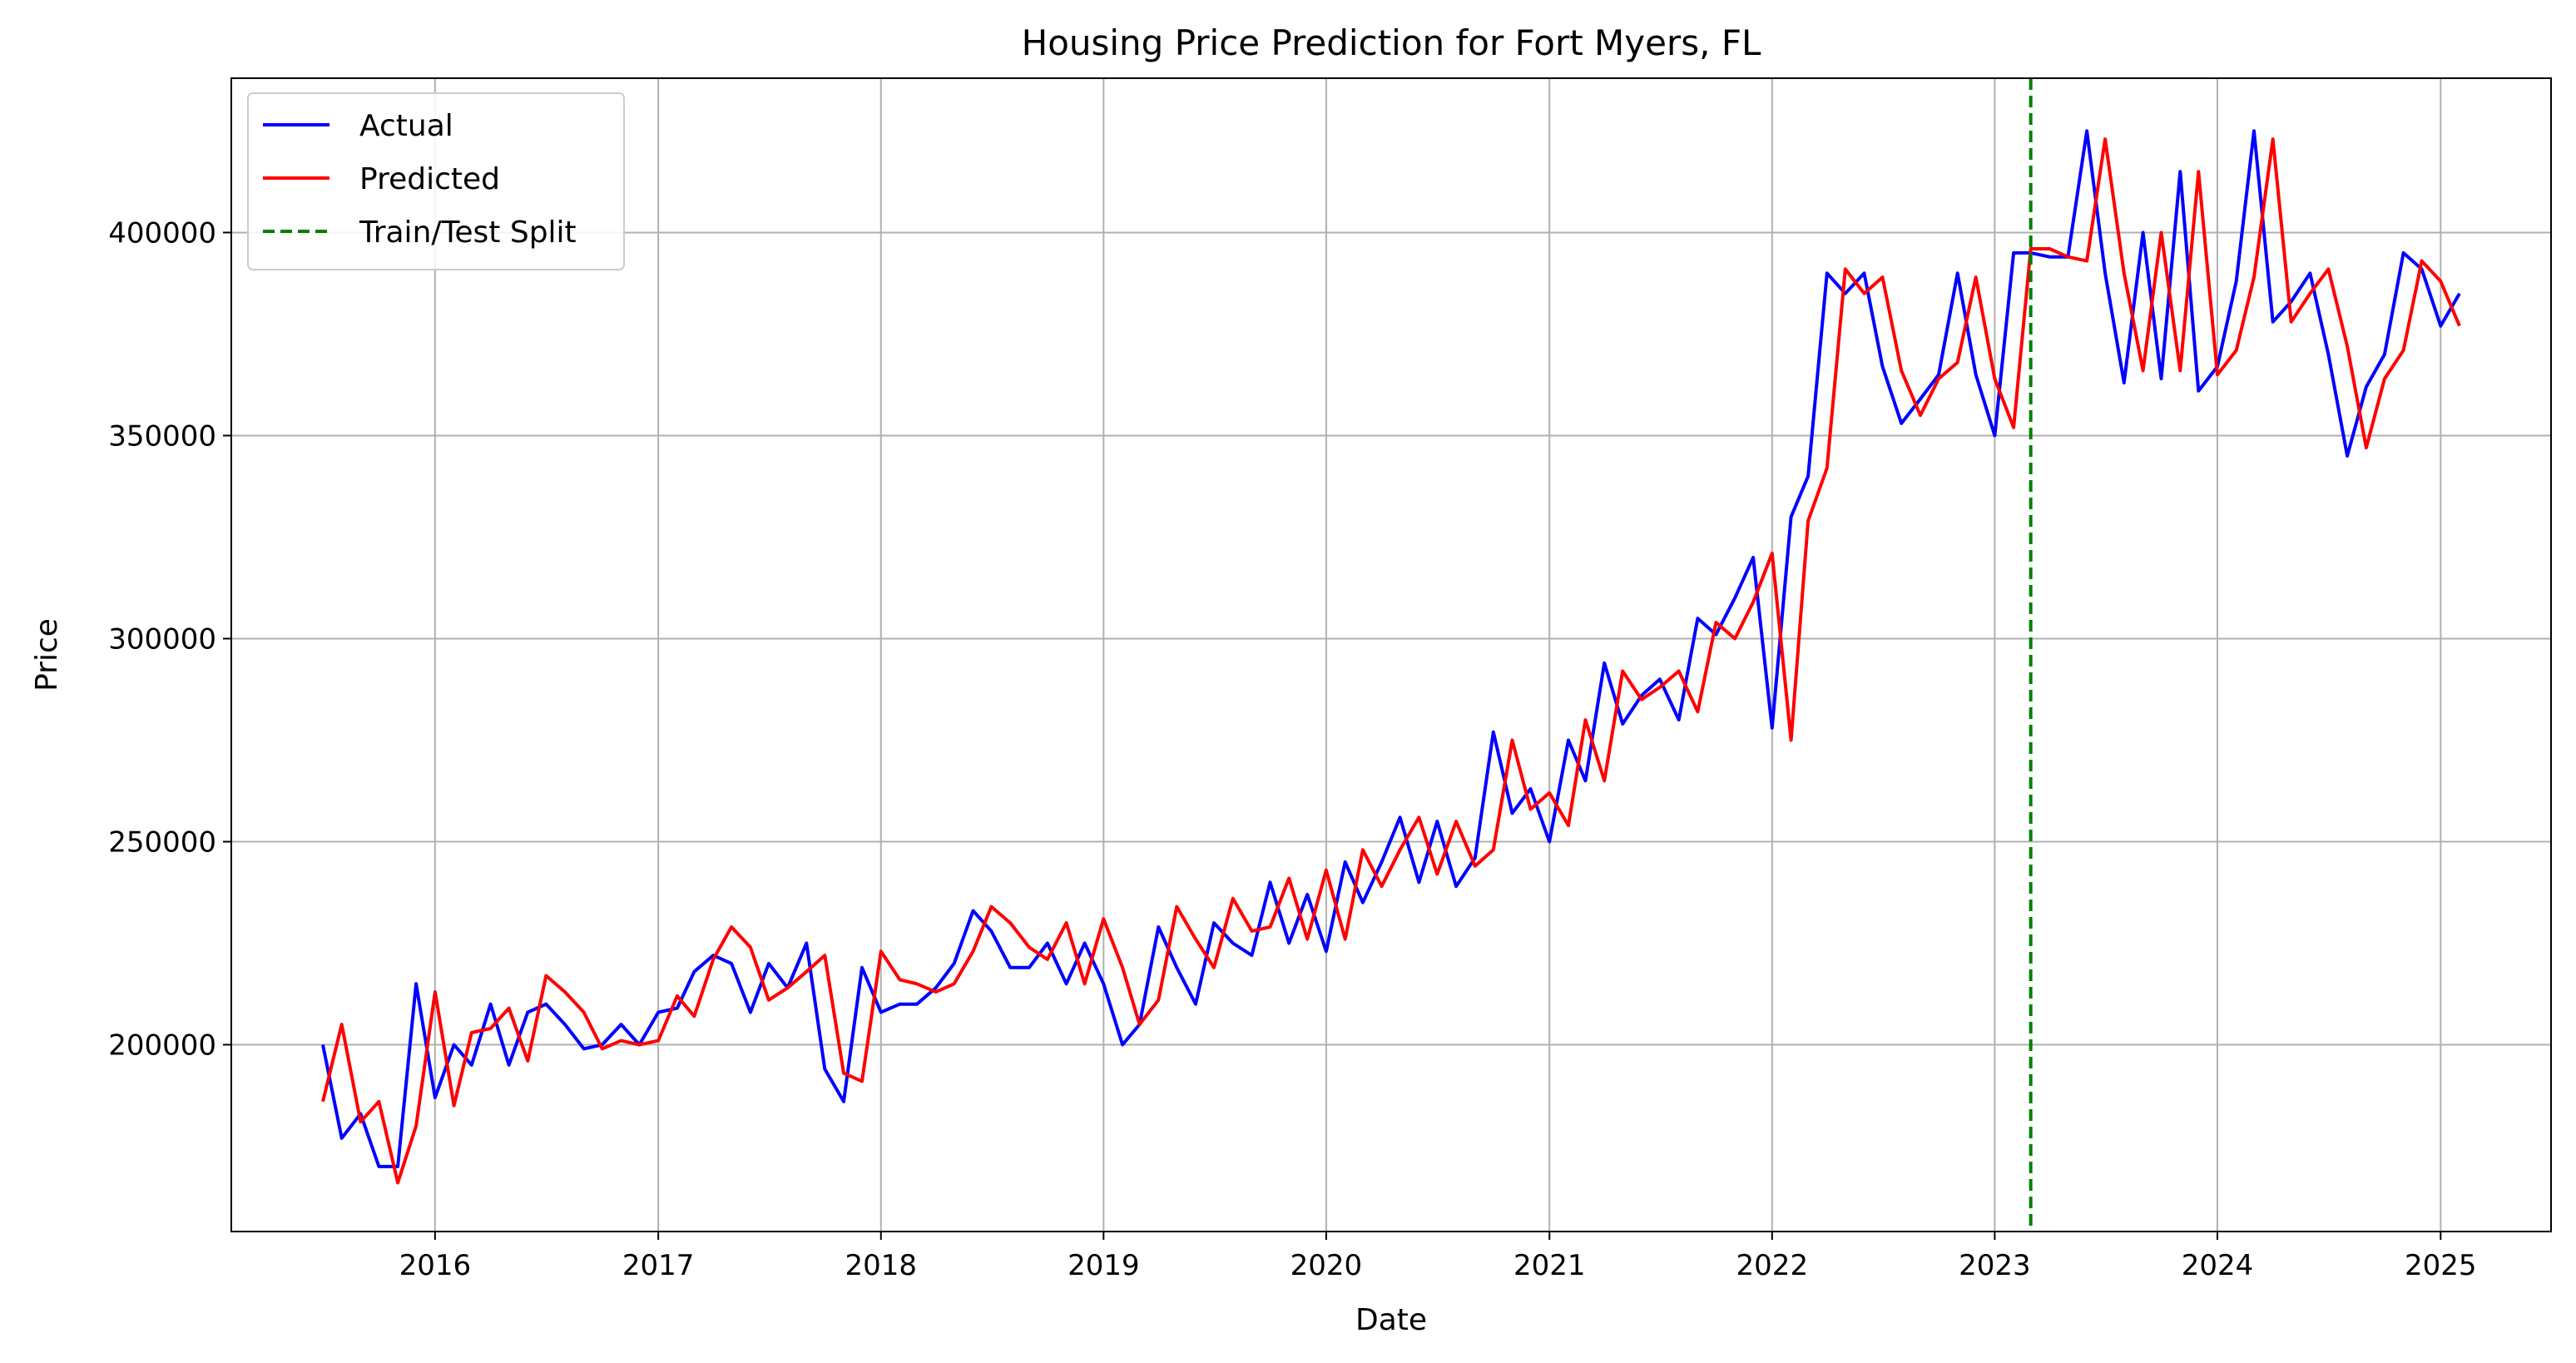  I want to click on legend-label: Predicted, so click(430, 179).